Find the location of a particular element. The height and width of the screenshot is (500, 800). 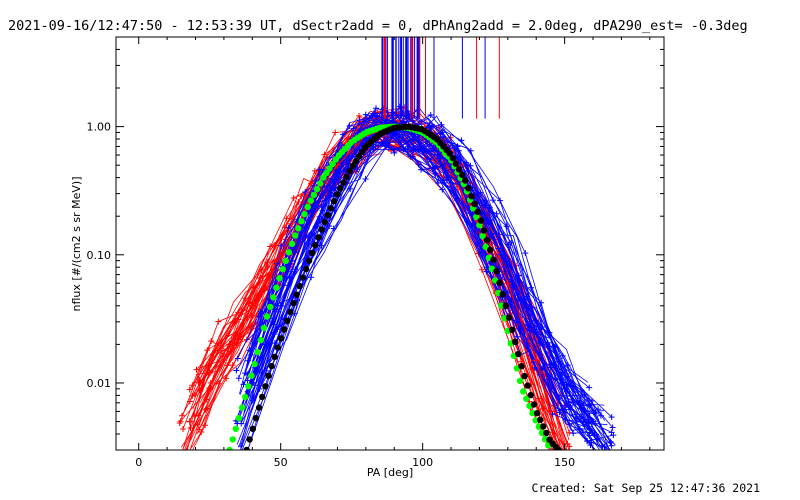

y-tick-label: 0.01 is located at coordinates (99, 383).